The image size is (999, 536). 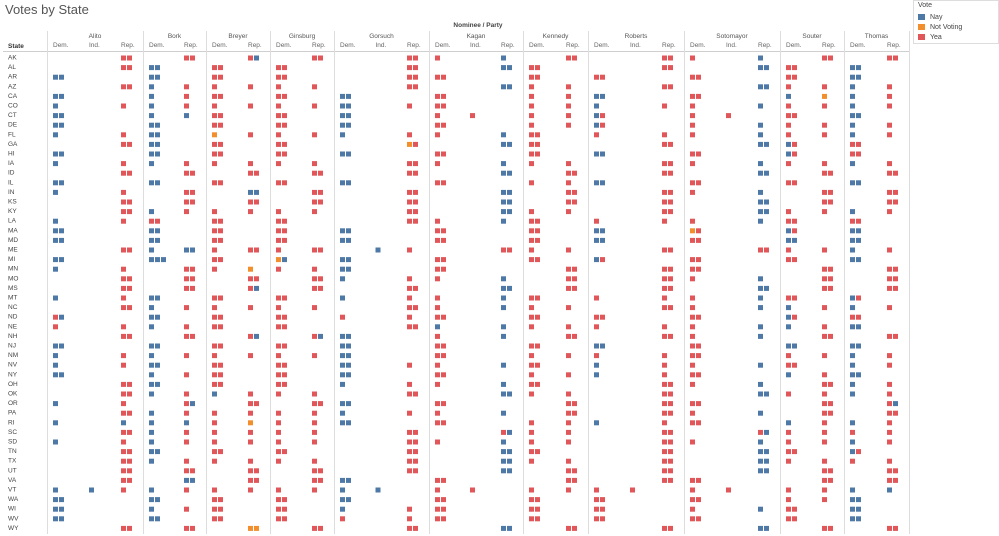 What do you see at coordinates (956, 22) in the screenshot?
I see `vote-legend: Vote Nay Not Voting Yea` at bounding box center [956, 22].